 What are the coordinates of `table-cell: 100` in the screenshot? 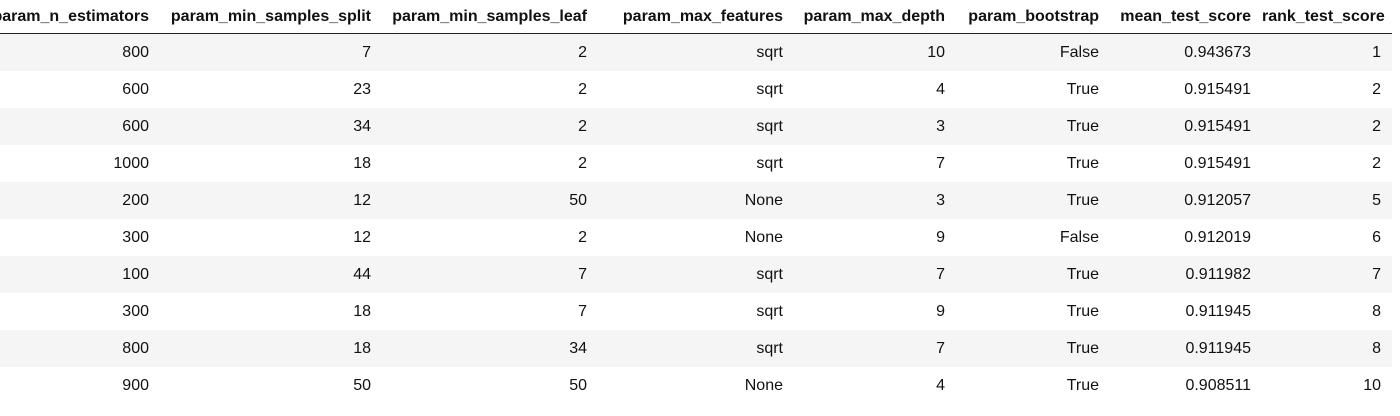 It's located at (80, 274).